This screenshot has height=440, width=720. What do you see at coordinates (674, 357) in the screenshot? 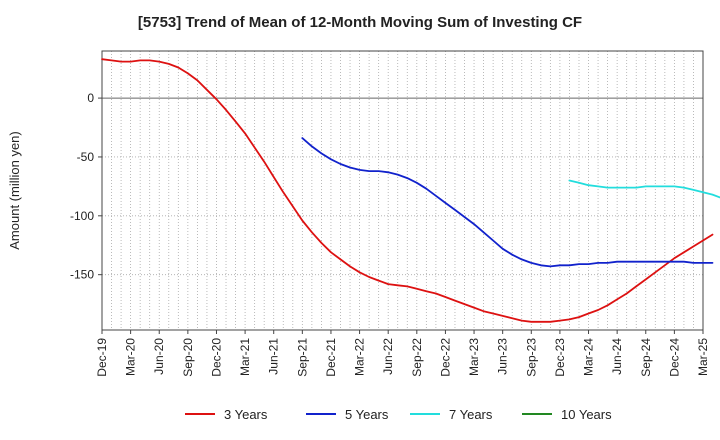
I see `x-tick-label: Dec-24` at bounding box center [674, 357].